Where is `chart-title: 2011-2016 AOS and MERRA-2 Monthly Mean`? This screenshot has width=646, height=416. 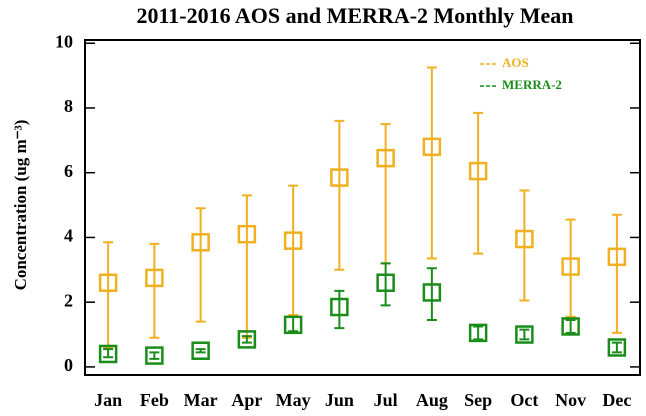
chart-title: 2011-2016 AOS and MERRA-2 Monthly Mean is located at coordinates (355, 15).